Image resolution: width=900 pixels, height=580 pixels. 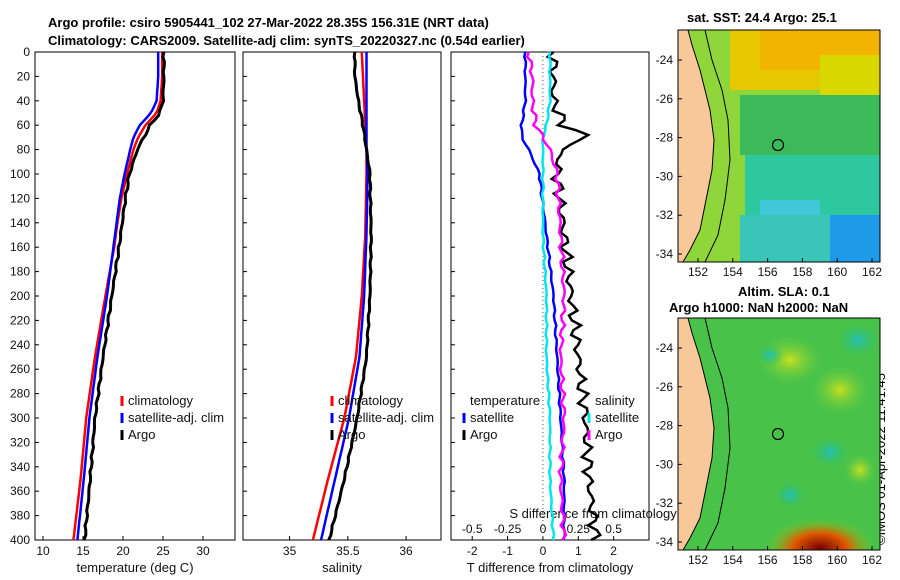 What do you see at coordinates (371, 400) in the screenshot?
I see `legend-salinity-label: climatology` at bounding box center [371, 400].